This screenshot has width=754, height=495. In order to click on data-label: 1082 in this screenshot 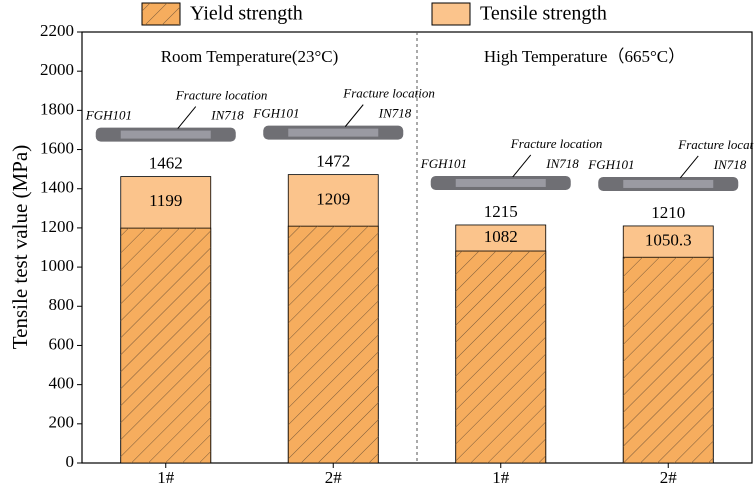, I will do `click(501, 236)`.